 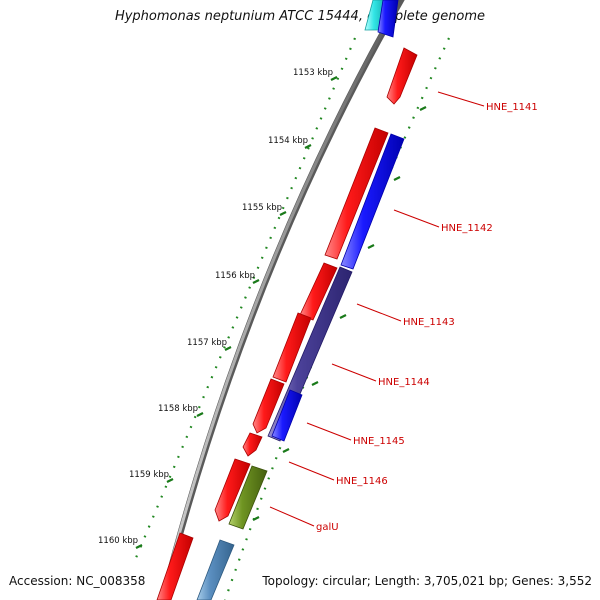 What do you see at coordinates (288, 141) in the screenshot?
I see `tick-label: 1154 kbp` at bounding box center [288, 141].